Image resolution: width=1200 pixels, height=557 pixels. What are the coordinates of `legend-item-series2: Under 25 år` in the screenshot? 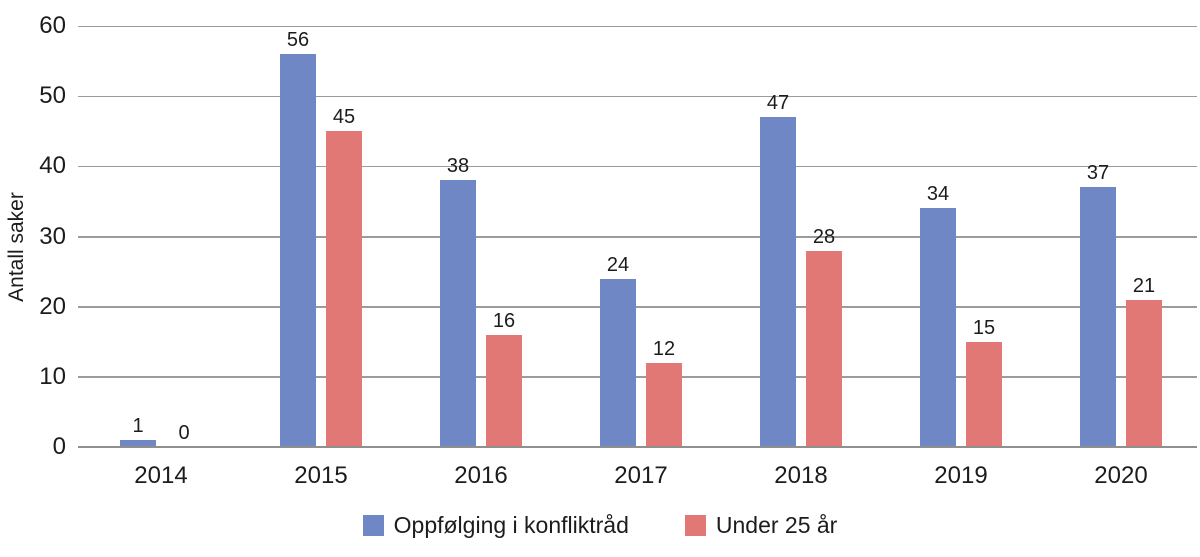 It's located at (761, 525).